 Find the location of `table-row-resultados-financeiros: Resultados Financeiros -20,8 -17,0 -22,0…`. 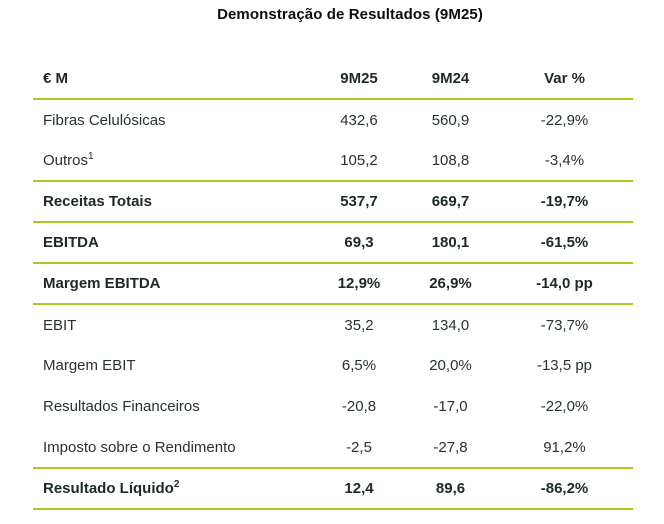

table-row-resultados-financeiros: Resultados Financeiros -20,8 -17,0 -22,0… is located at coordinates (333, 406).